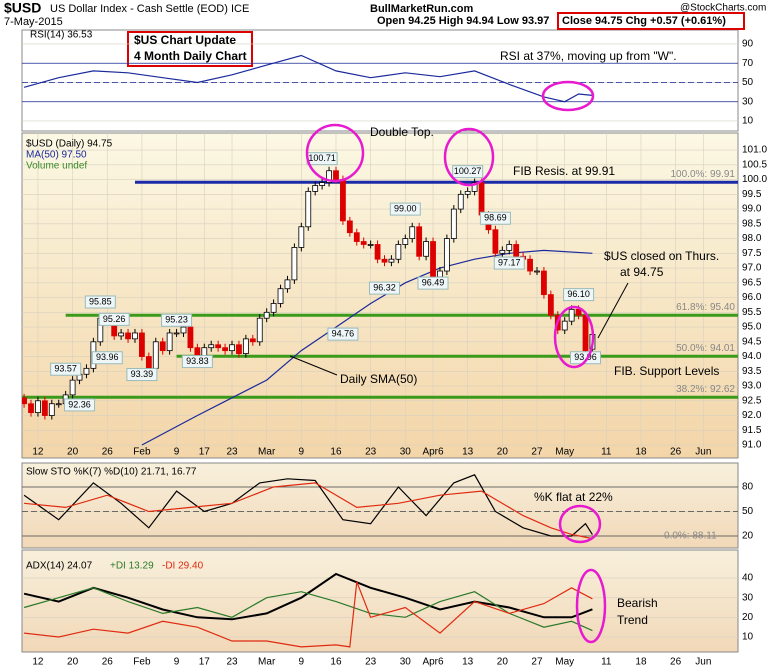 Image resolution: width=772 pixels, height=670 pixels. I want to click on legend-entry: ADX(14) 24.07, so click(59, 566).